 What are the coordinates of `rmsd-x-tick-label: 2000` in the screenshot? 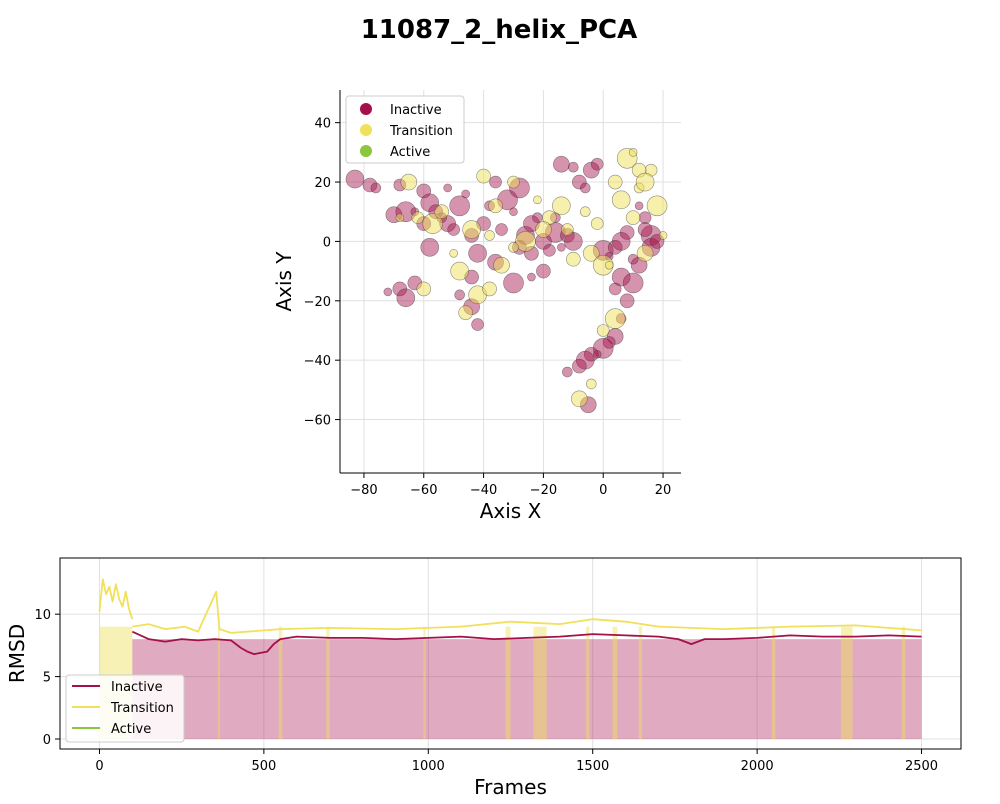 It's located at (757, 766).